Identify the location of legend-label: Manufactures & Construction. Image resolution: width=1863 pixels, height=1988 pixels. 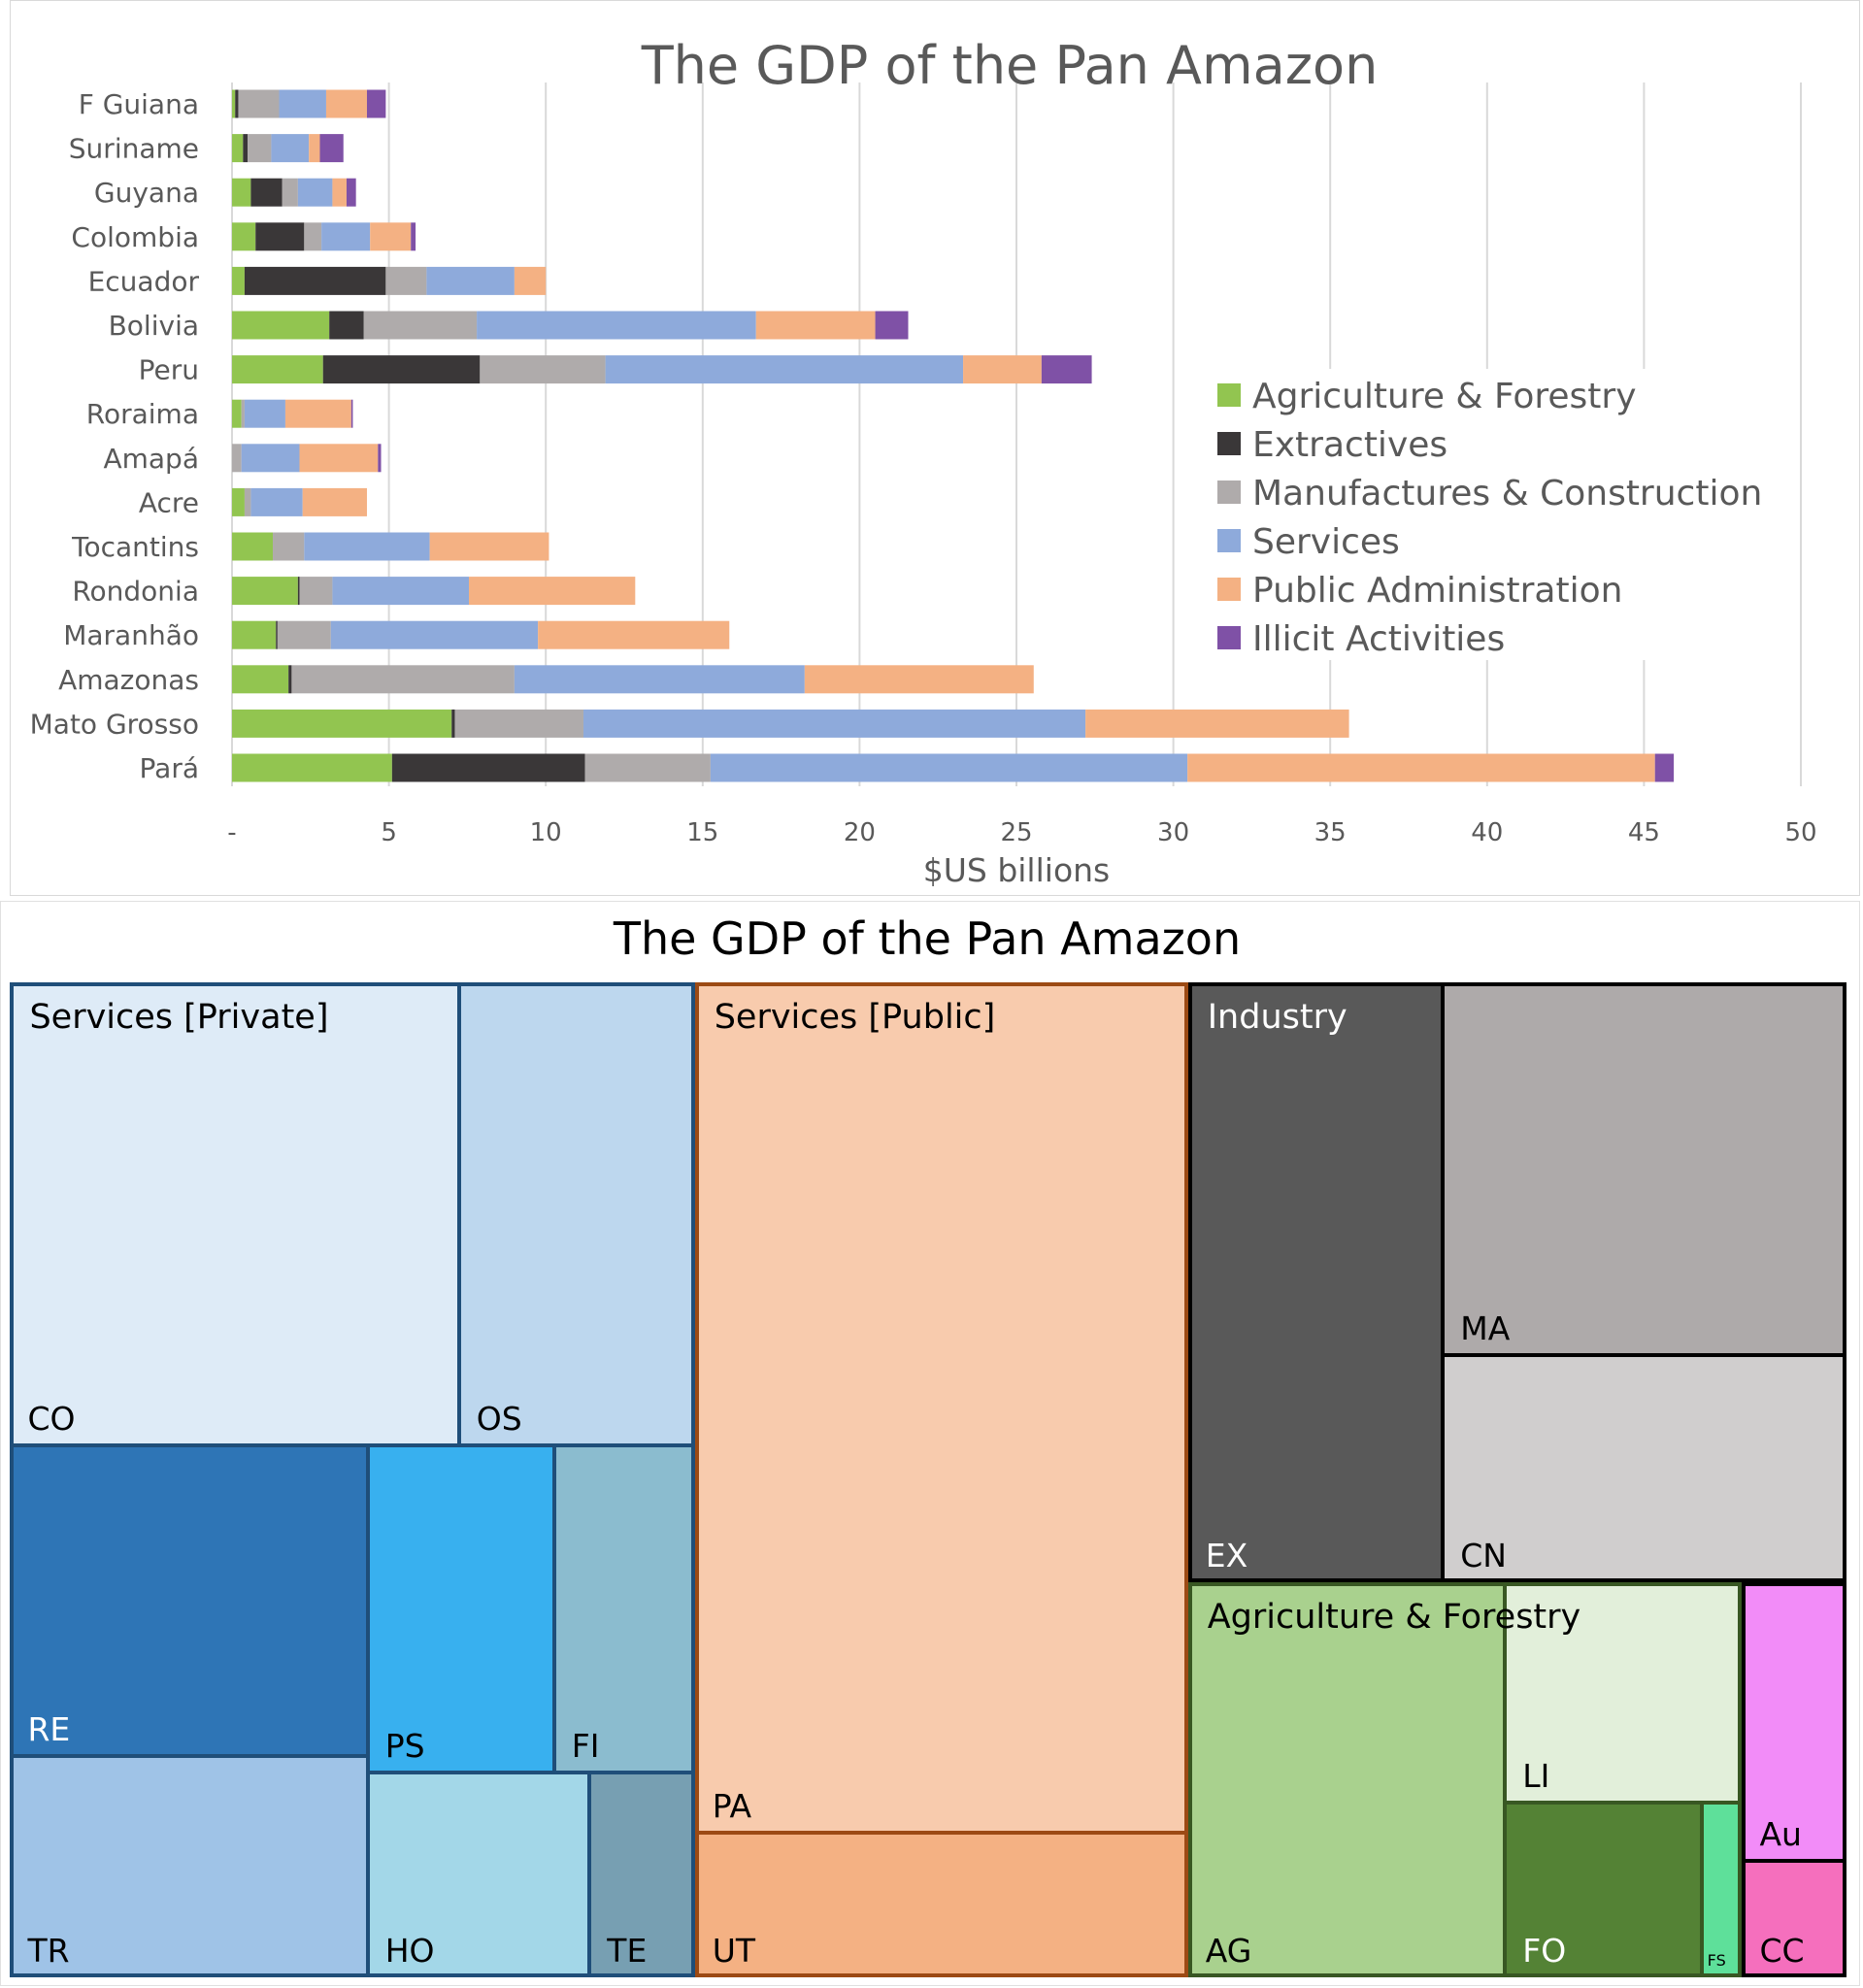
(1507, 494).